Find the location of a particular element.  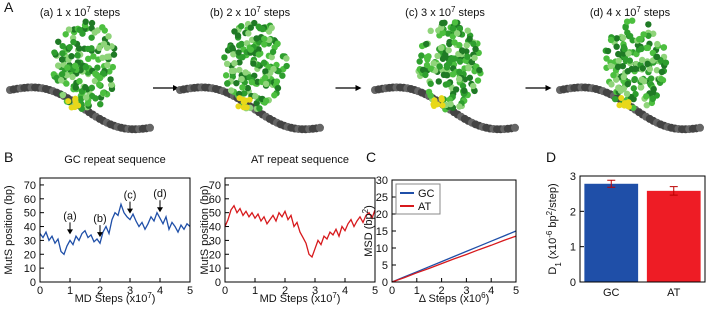

y-tick-label: 3 is located at coordinates (573, 177).